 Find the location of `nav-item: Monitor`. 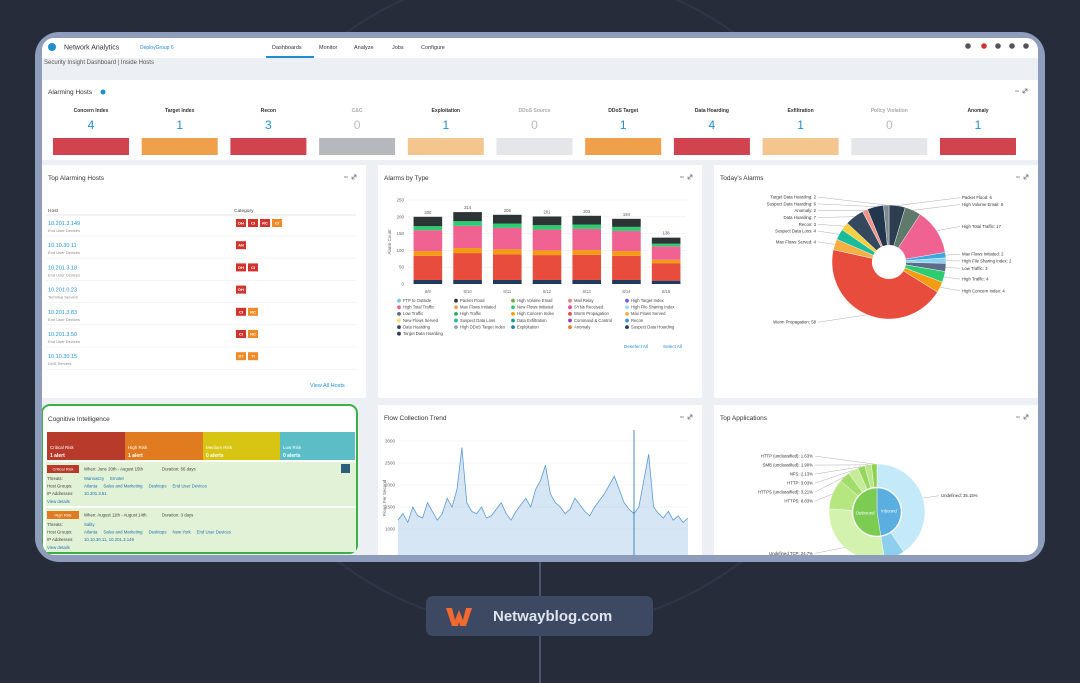

nav-item: Monitor is located at coordinates (328, 48).